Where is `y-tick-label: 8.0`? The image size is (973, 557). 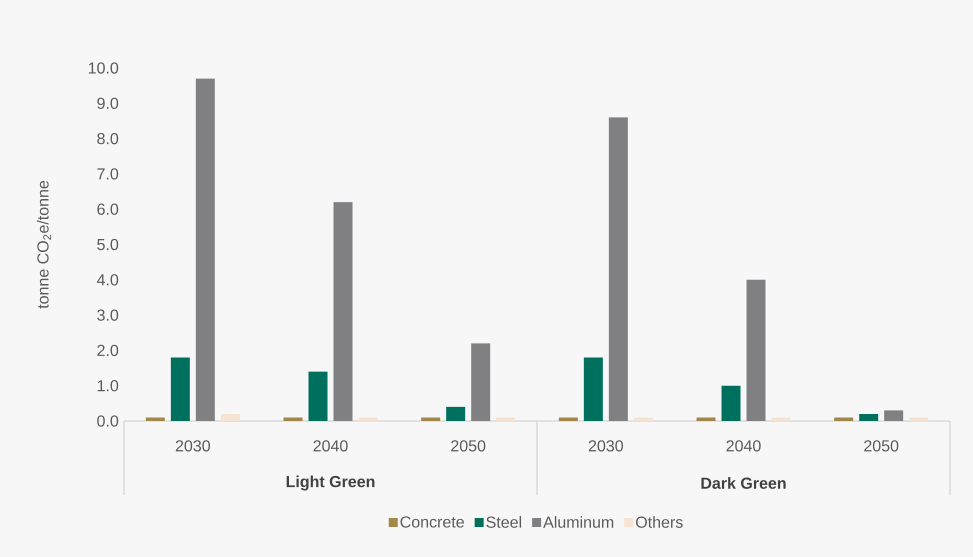
y-tick-label: 8.0 is located at coordinates (107, 138).